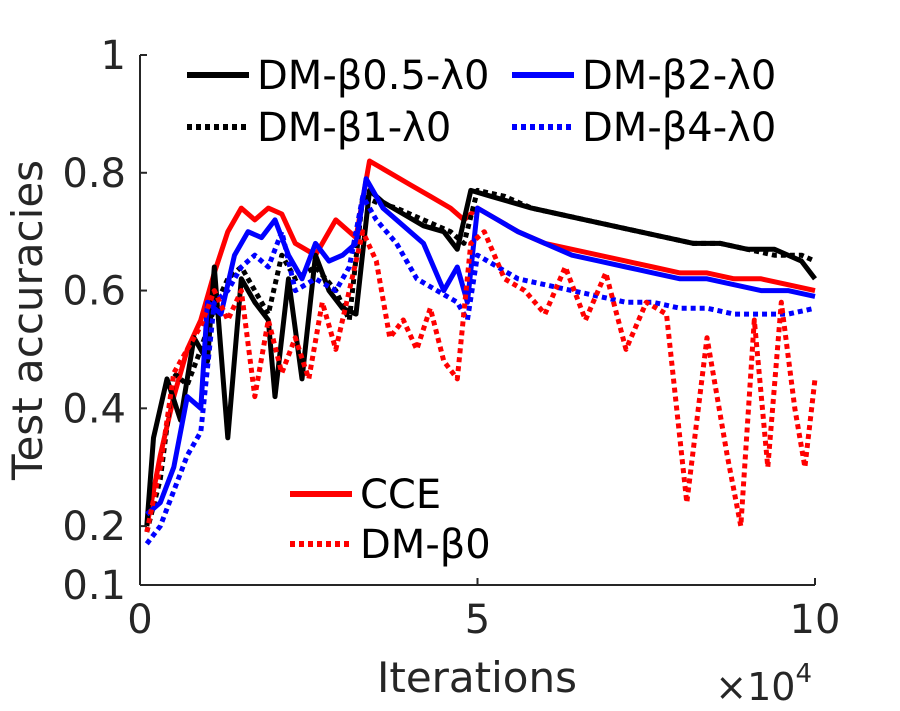 This screenshot has height=711, width=900. I want to click on y-tick-label: 0.2, so click(94, 527).